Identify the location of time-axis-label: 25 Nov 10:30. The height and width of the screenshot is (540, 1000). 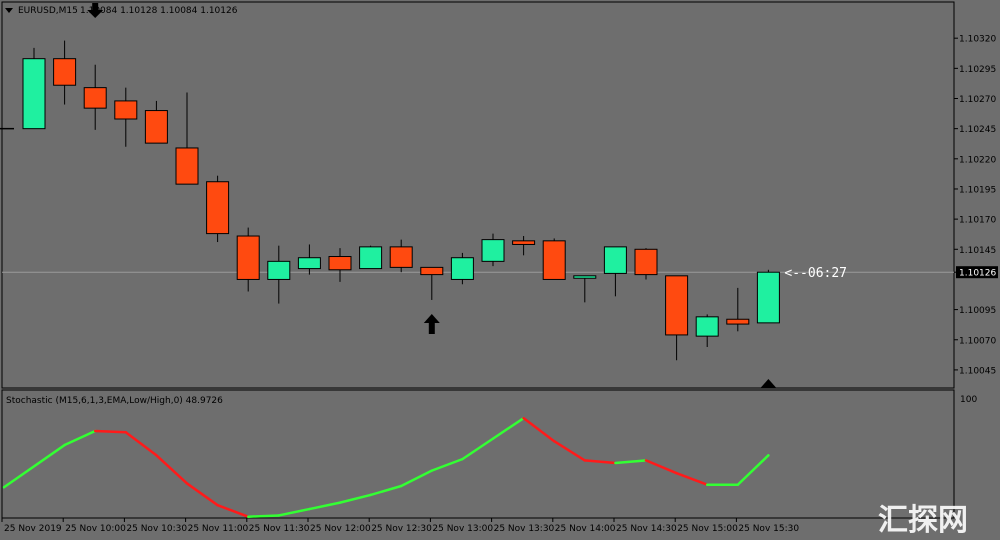
(156, 529).